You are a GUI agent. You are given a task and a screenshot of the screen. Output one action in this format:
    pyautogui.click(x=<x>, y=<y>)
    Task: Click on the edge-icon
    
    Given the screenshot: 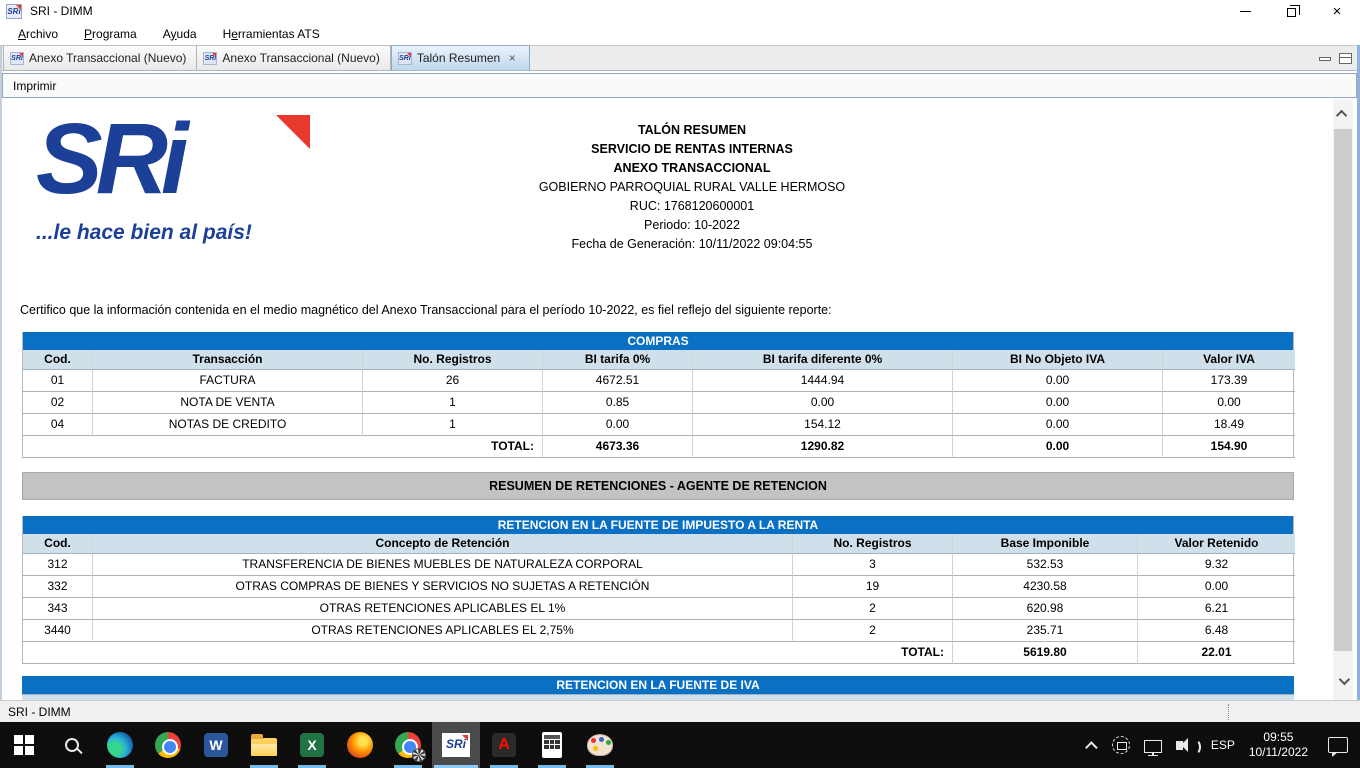 What is the action you would take?
    pyautogui.click(x=120, y=745)
    